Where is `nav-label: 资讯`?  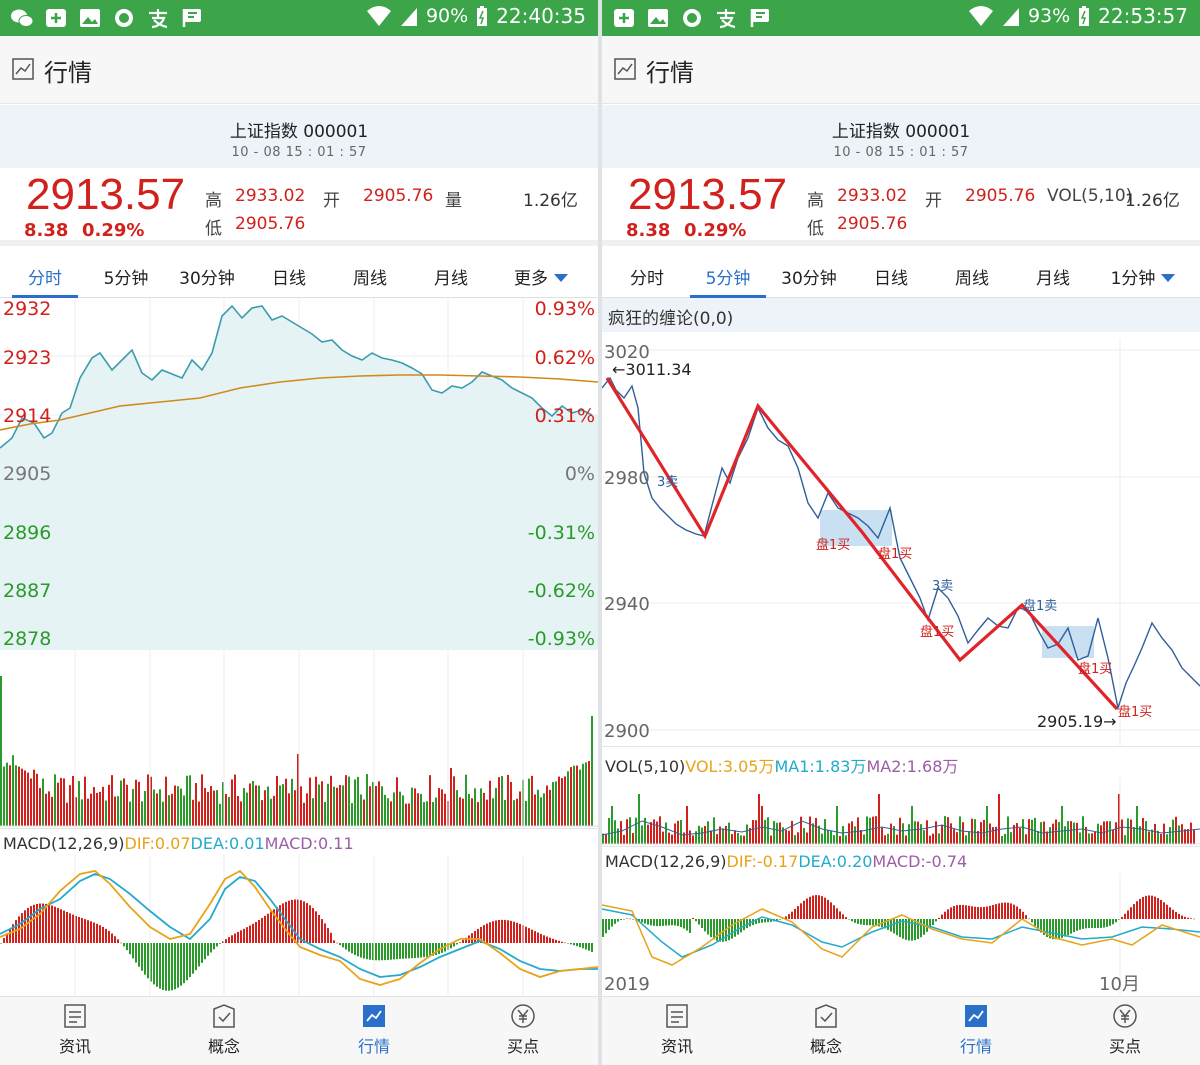
nav-label: 资讯 is located at coordinates (74, 1046).